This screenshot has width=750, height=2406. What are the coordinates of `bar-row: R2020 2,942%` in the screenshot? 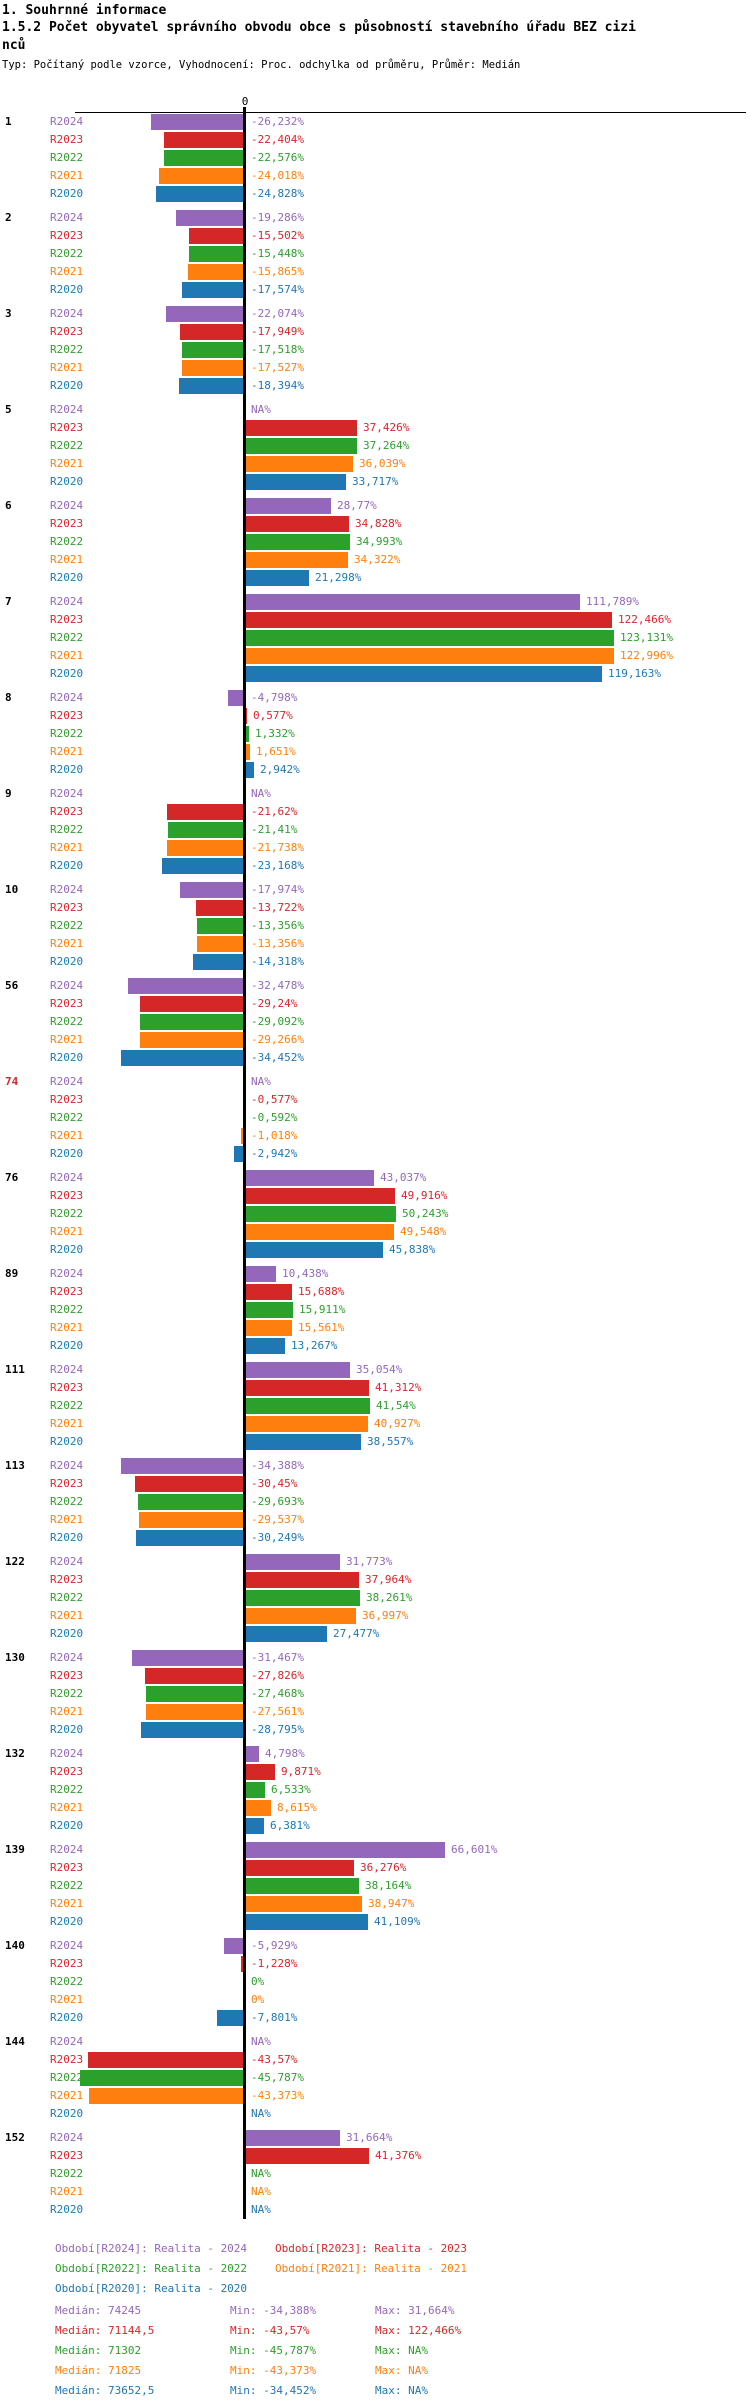 It's located at (375, 770).